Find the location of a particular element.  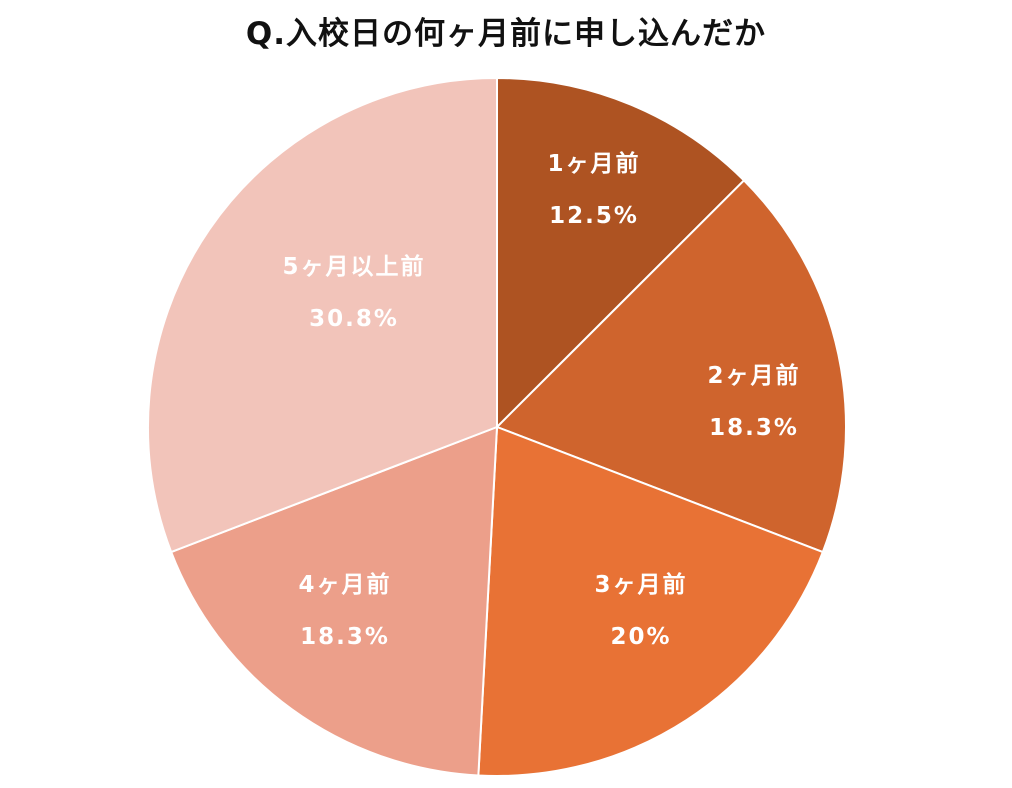

slice-category: 4ヶ月前 is located at coordinates (345, 585).